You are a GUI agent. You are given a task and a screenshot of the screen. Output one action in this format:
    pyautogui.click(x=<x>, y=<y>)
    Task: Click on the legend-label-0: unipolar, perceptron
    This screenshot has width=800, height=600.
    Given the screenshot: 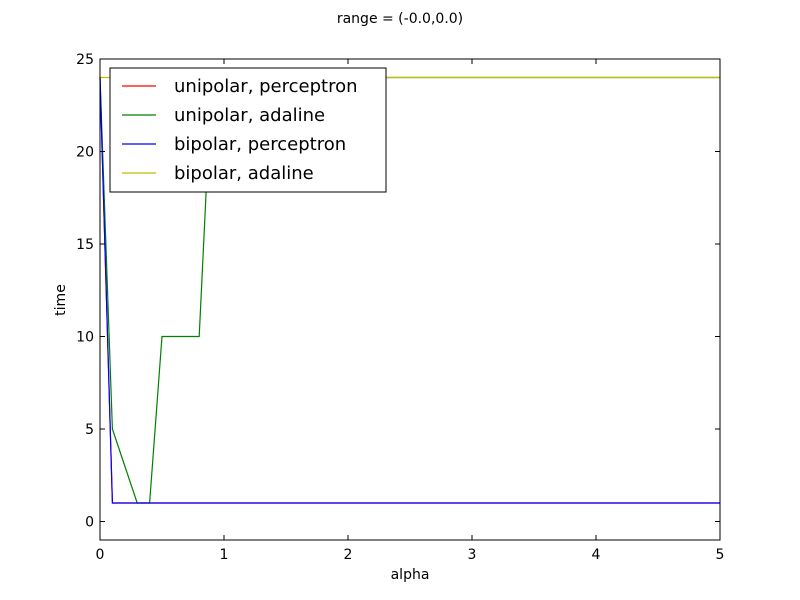 What is the action you would take?
    pyautogui.click(x=266, y=86)
    